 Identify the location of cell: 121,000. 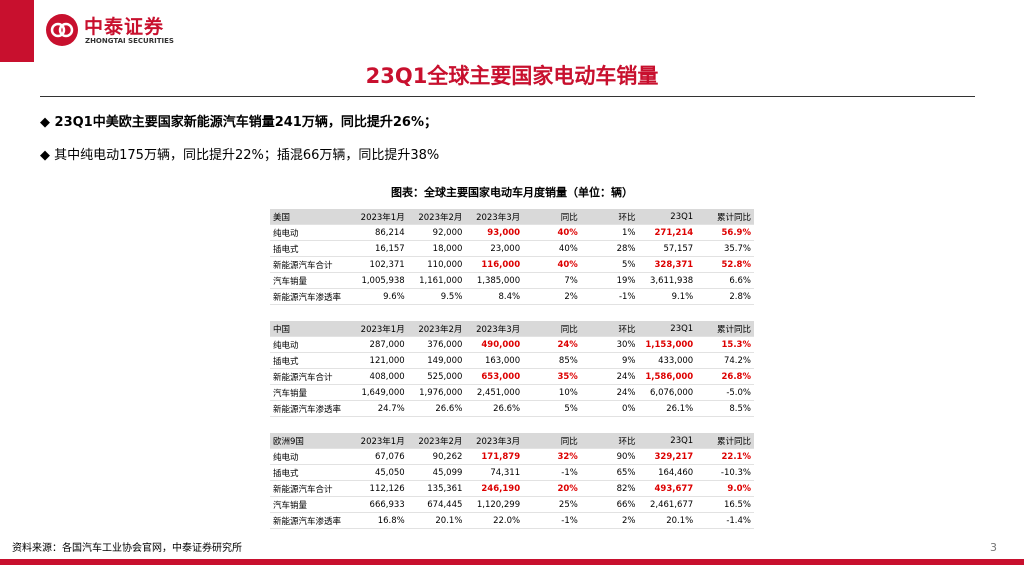
(379, 360).